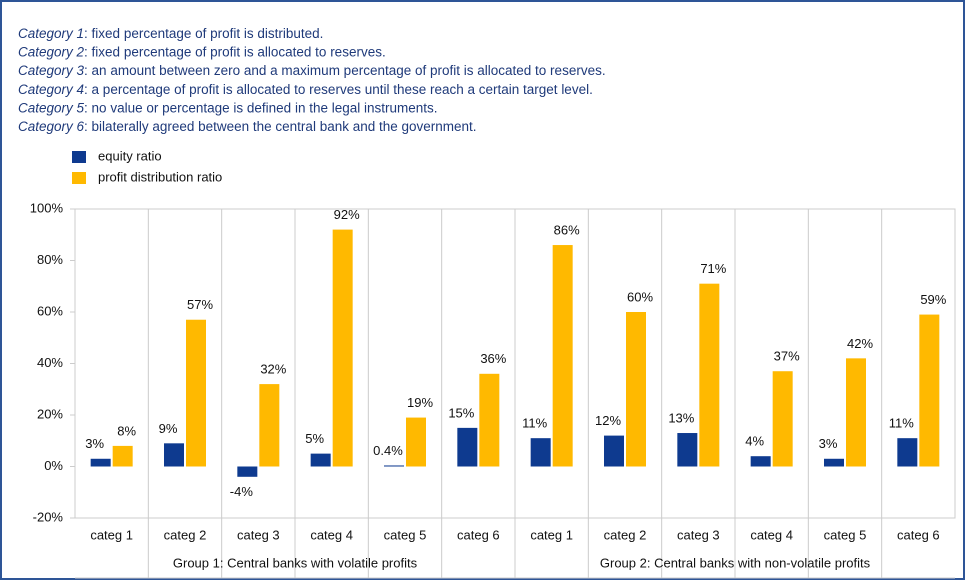  What do you see at coordinates (51, 33) in the screenshot?
I see `note-label: Category 1` at bounding box center [51, 33].